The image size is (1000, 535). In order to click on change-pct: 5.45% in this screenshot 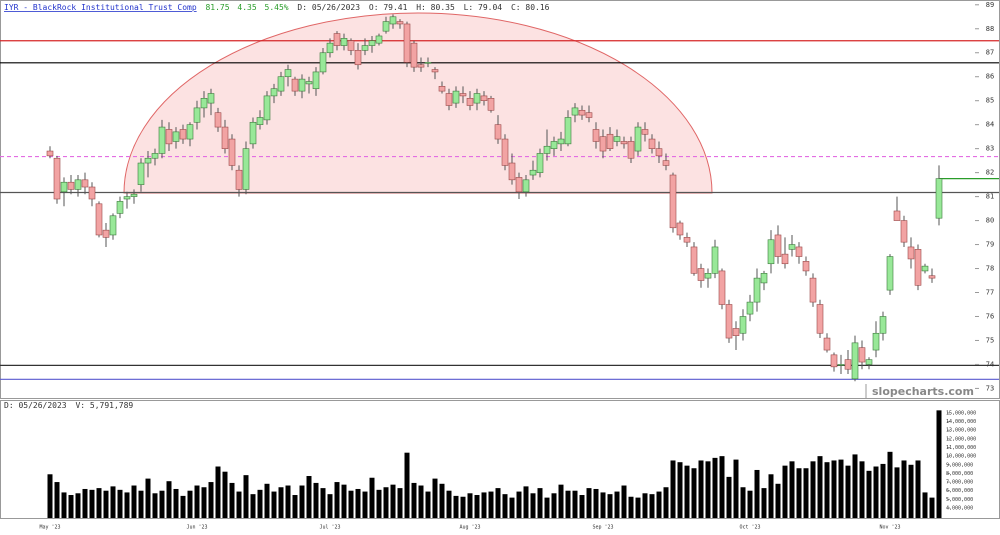, I will do `click(277, 7)`.